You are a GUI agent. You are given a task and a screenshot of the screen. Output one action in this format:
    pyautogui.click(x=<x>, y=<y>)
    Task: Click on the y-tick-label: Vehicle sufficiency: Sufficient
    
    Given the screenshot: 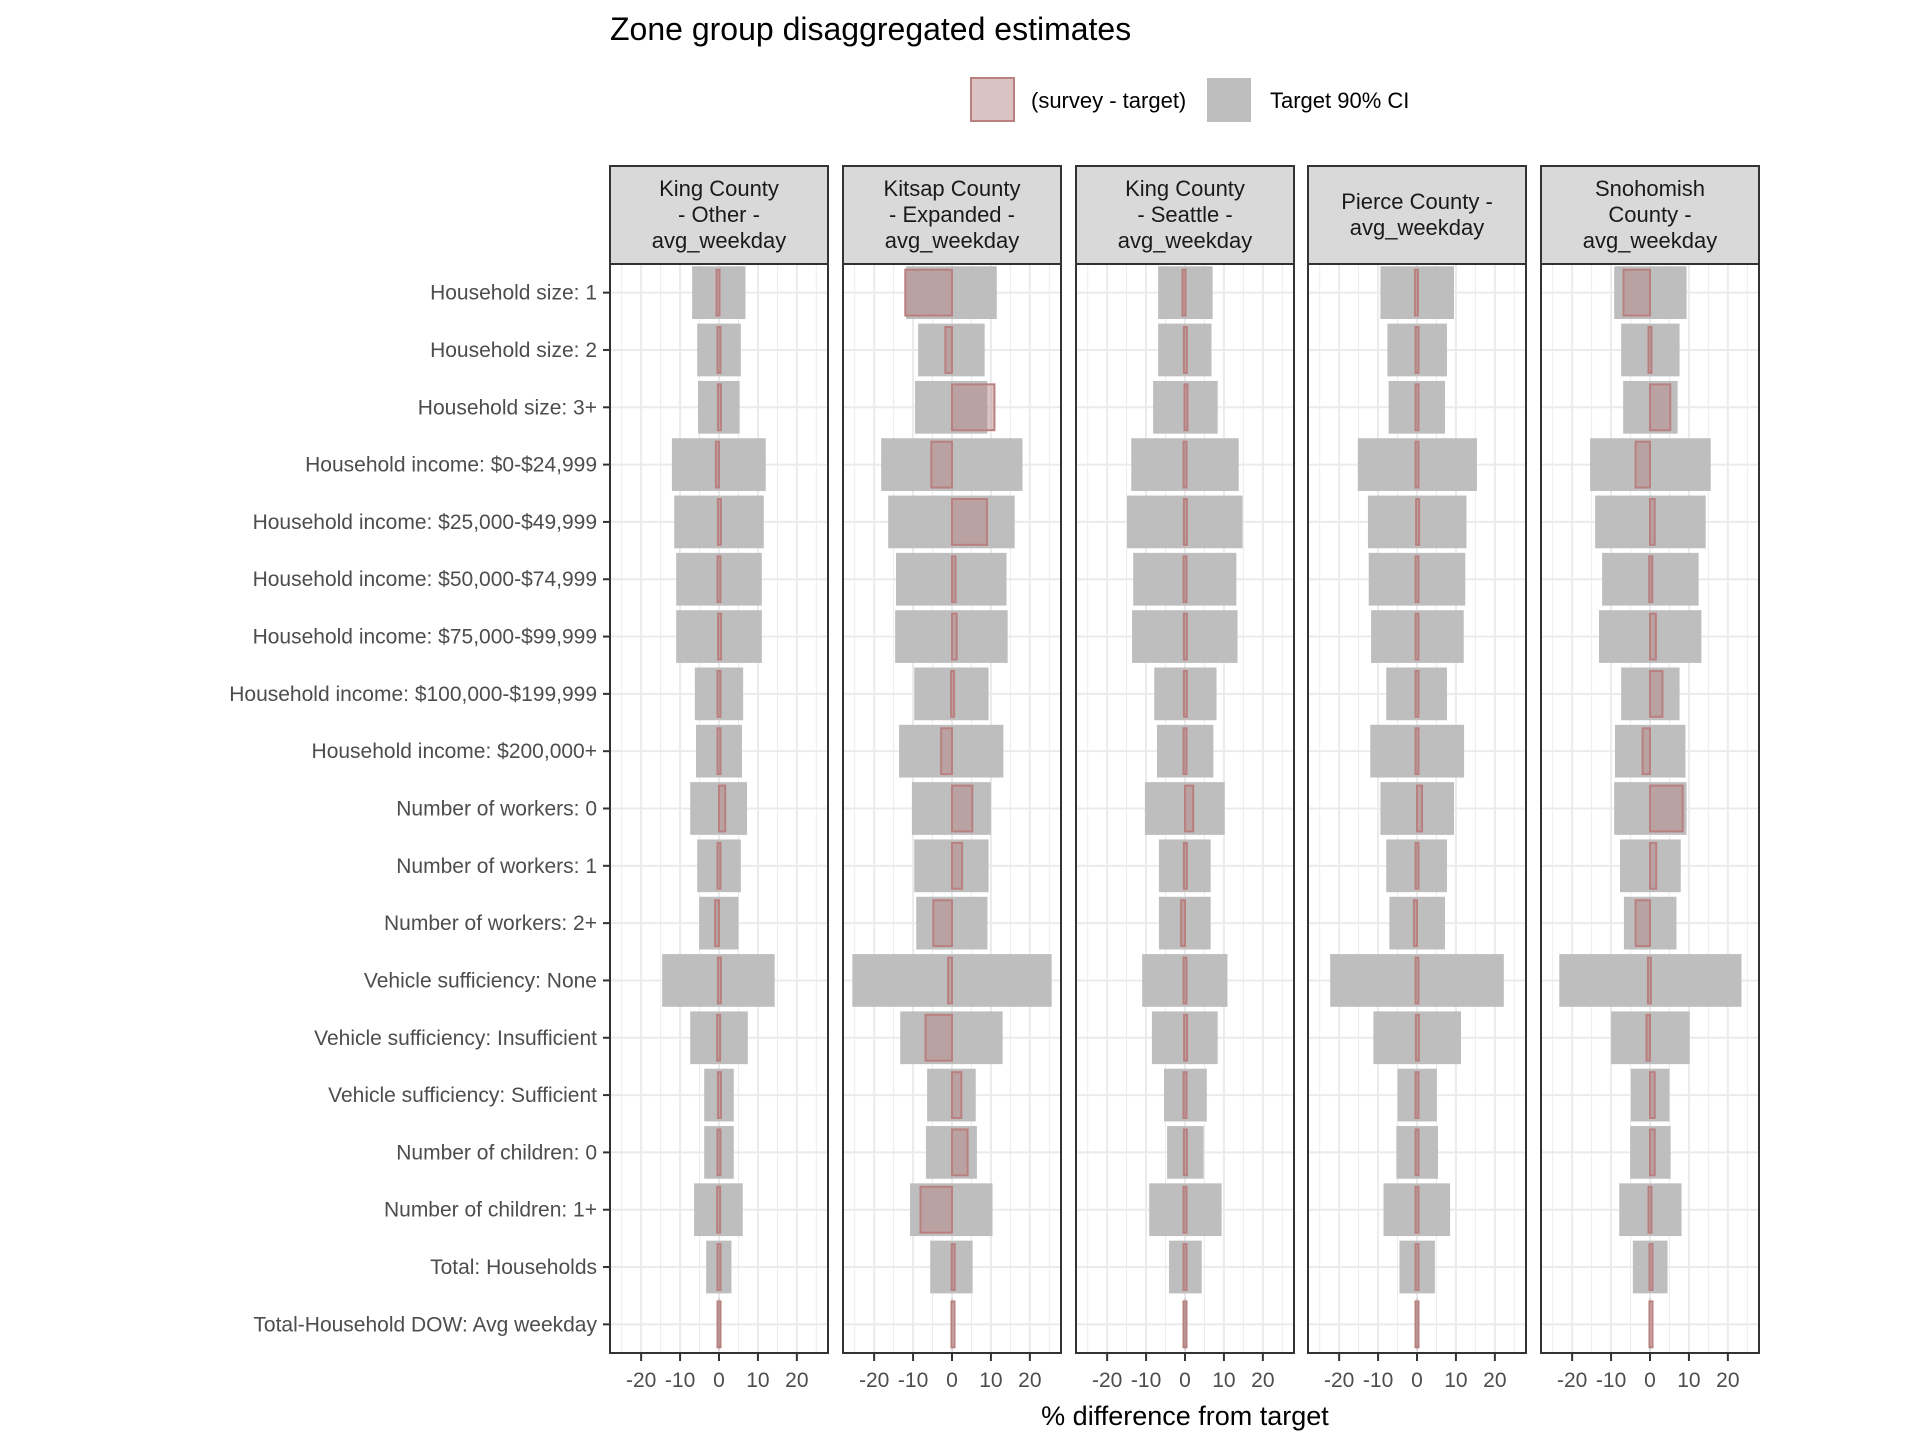 What is the action you would take?
    pyautogui.click(x=462, y=1095)
    